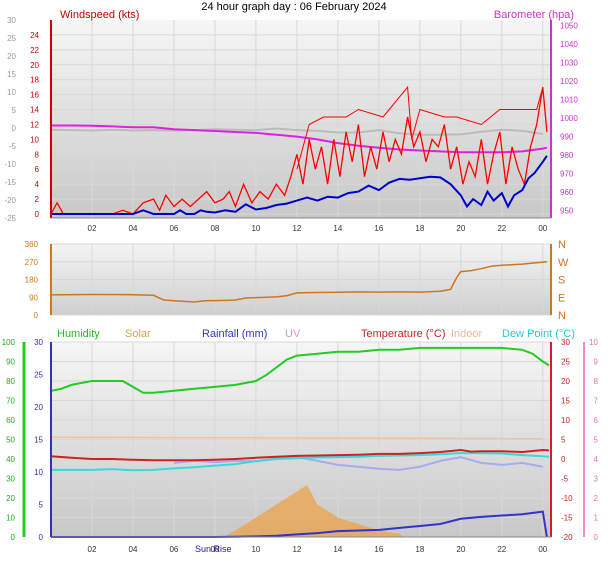 The image size is (608, 566). I want to click on y-tick-rainfall: 30, so click(38, 342).